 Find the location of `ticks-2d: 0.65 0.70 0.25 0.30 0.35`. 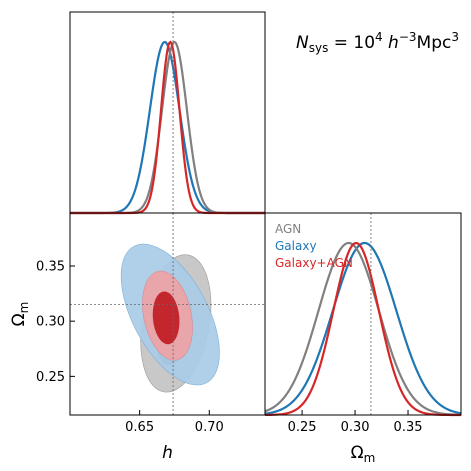

ticks-2d: 0.65 0.70 0.25 0.30 0.35 is located at coordinates (130, 347).